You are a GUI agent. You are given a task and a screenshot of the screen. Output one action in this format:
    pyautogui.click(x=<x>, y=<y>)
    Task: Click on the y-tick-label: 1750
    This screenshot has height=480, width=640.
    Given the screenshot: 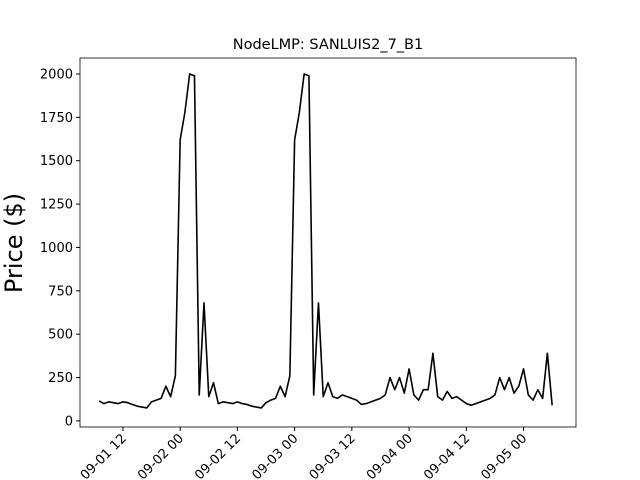 What is the action you would take?
    pyautogui.click(x=56, y=118)
    